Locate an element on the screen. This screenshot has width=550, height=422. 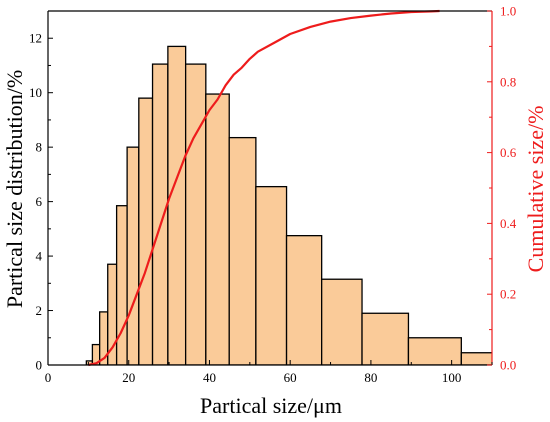
y-left-tick-label: 12 is located at coordinates (35, 38).